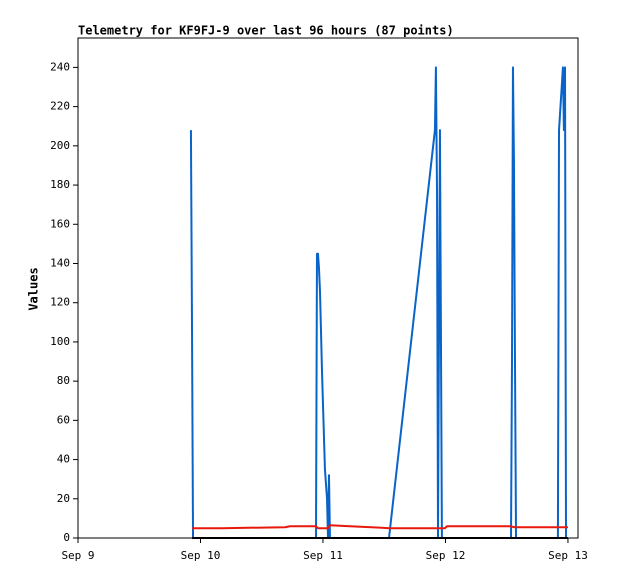  What do you see at coordinates (63, 459) in the screenshot?
I see `y-tick-label: 40` at bounding box center [63, 459].